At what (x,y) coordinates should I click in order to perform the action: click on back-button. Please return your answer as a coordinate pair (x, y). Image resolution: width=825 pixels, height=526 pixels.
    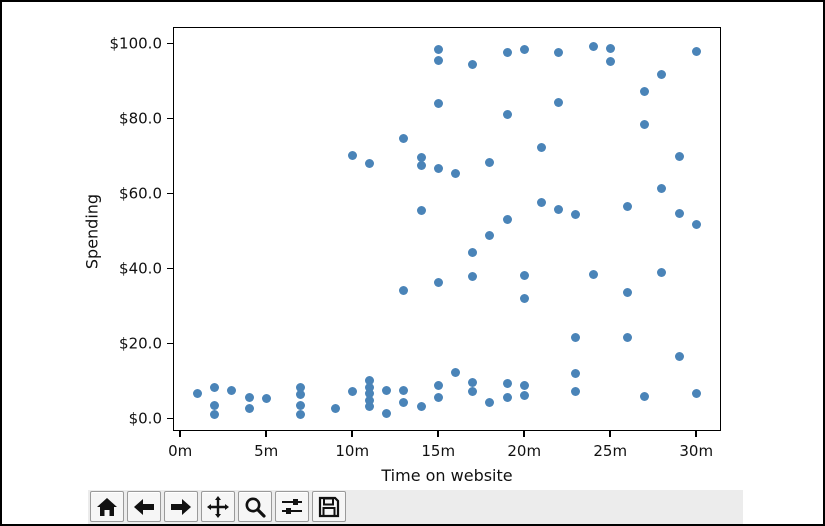
    Looking at the image, I should click on (144, 506).